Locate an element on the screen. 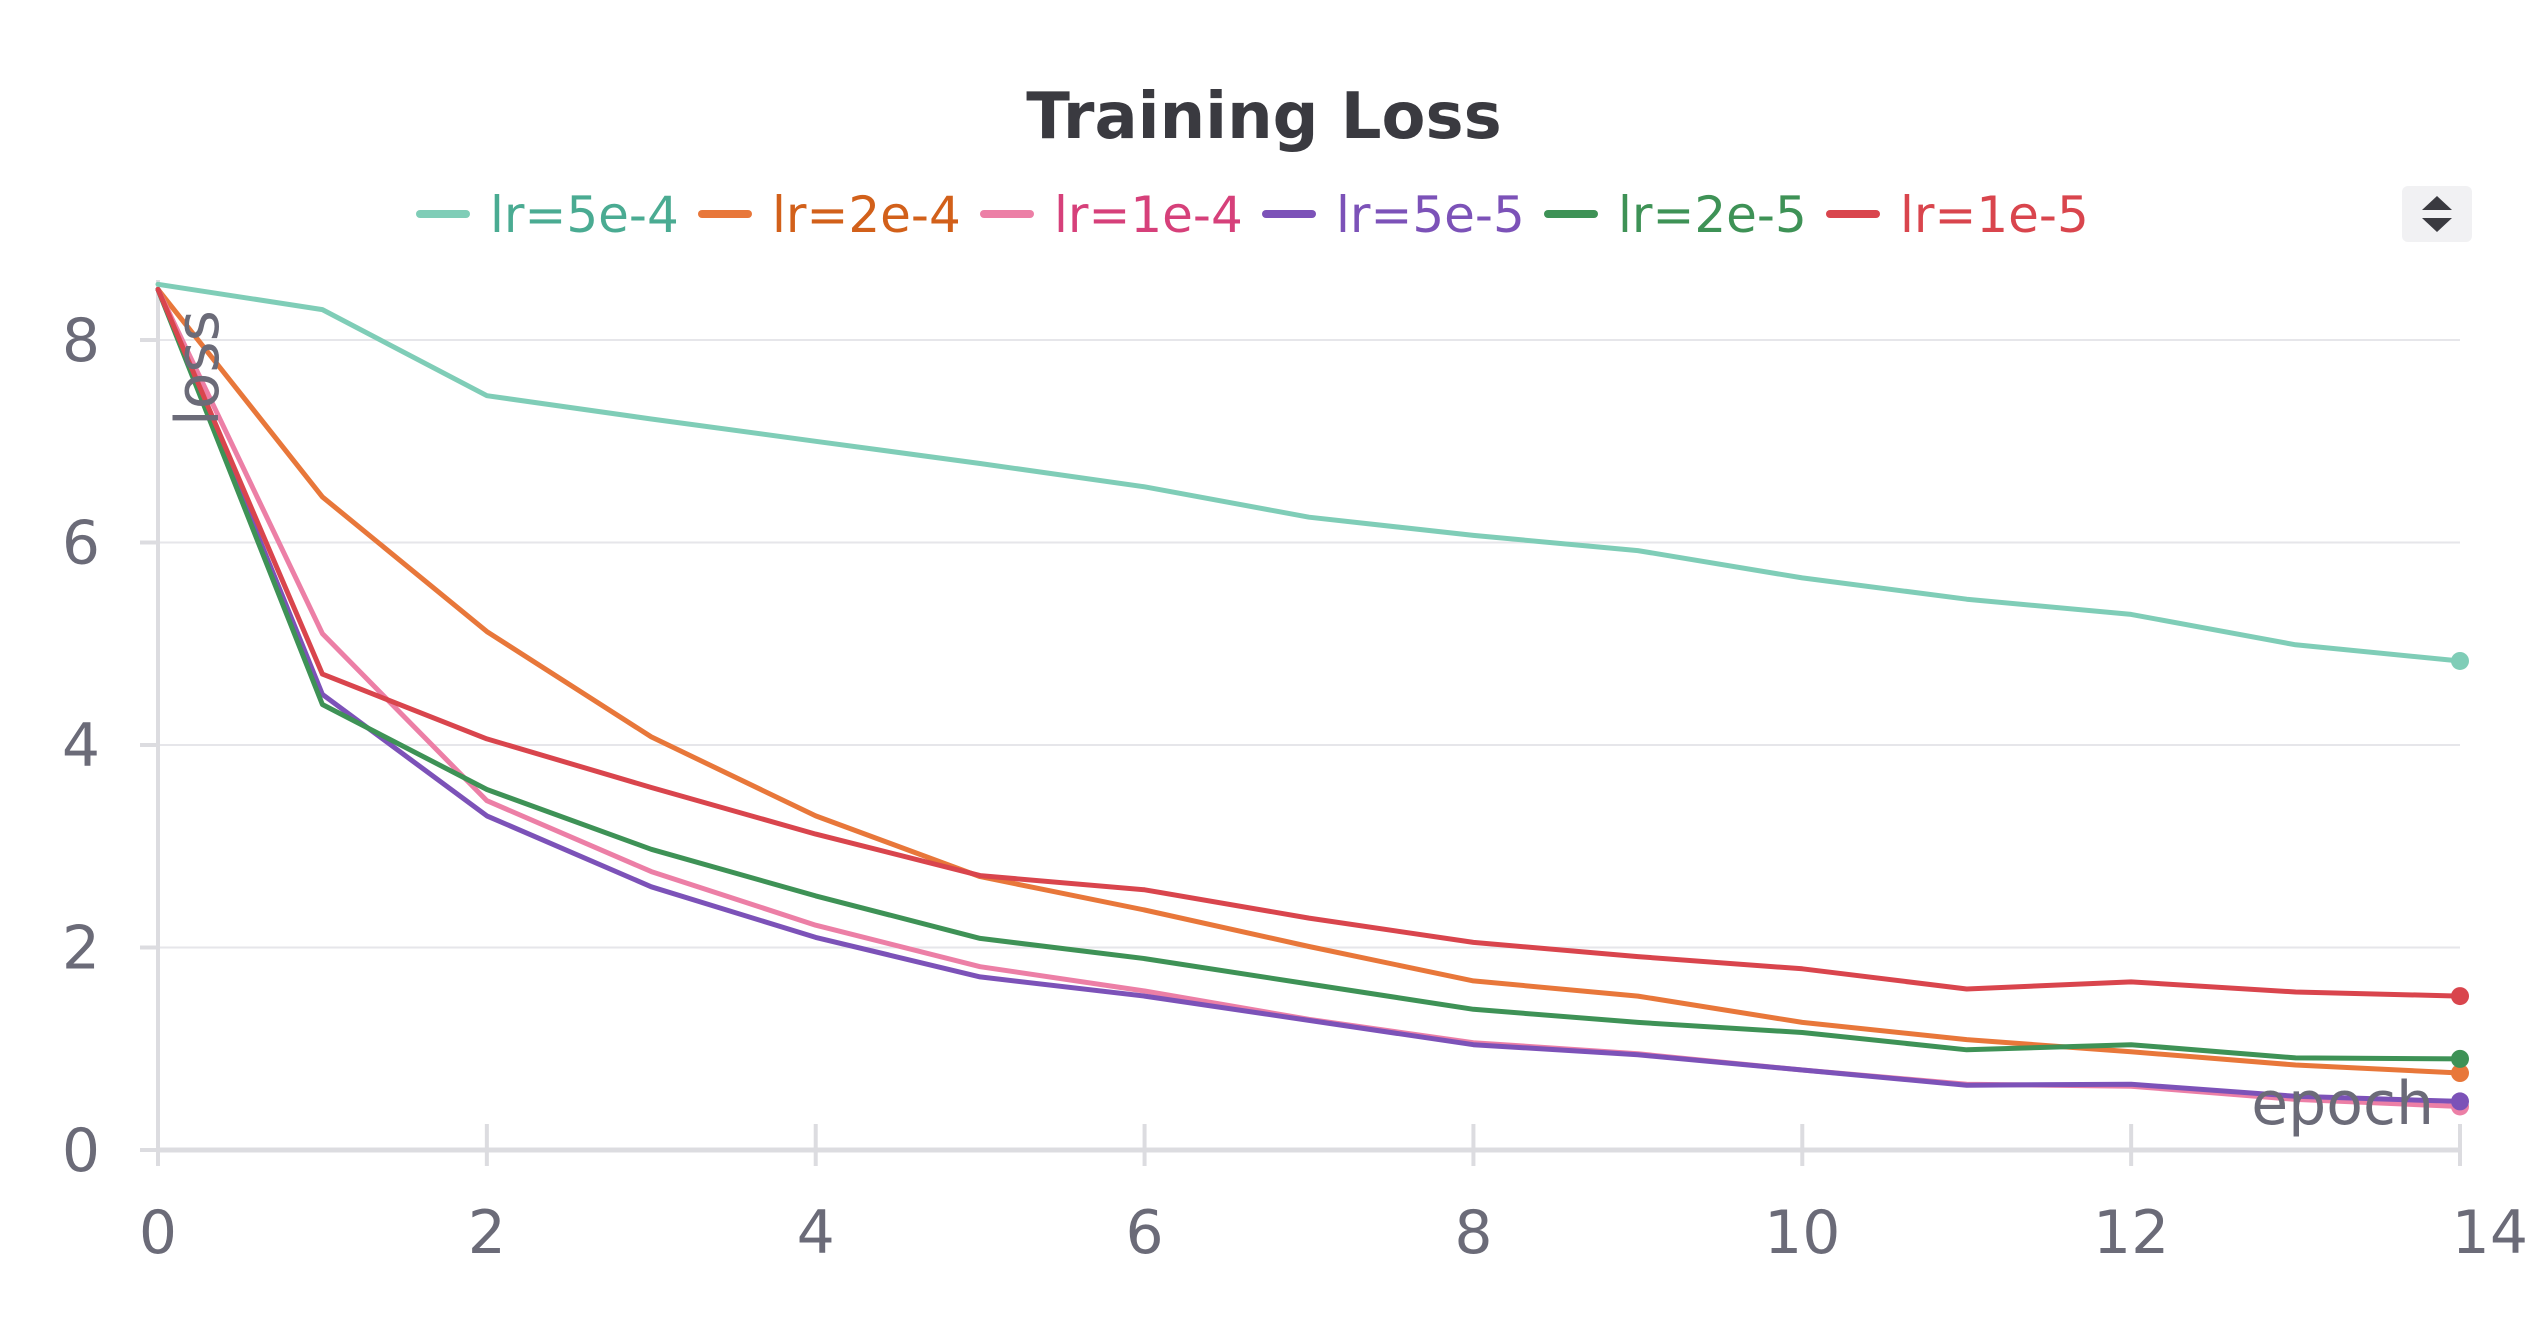  legend-label: lr=2e-5 is located at coordinates (1712, 215).